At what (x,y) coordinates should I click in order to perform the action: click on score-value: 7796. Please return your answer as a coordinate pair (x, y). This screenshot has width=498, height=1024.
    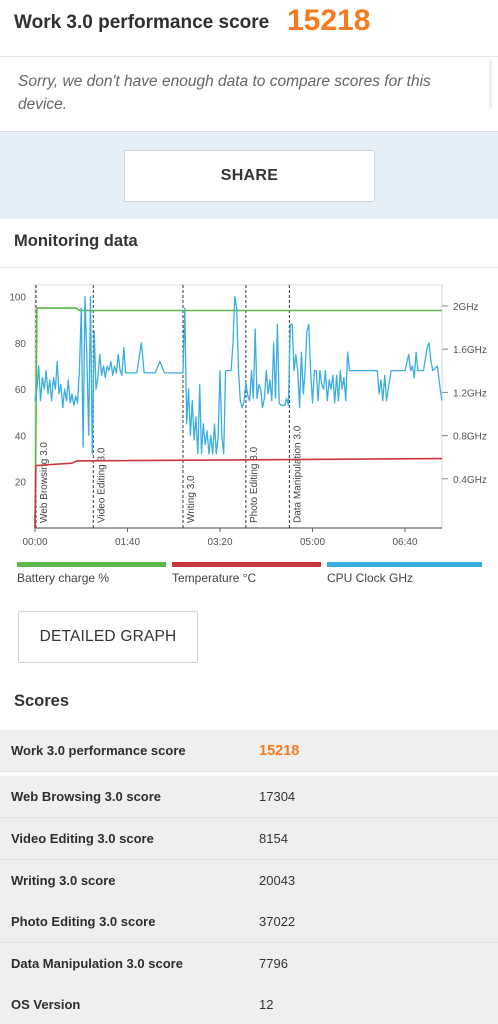
    Looking at the image, I should click on (273, 963).